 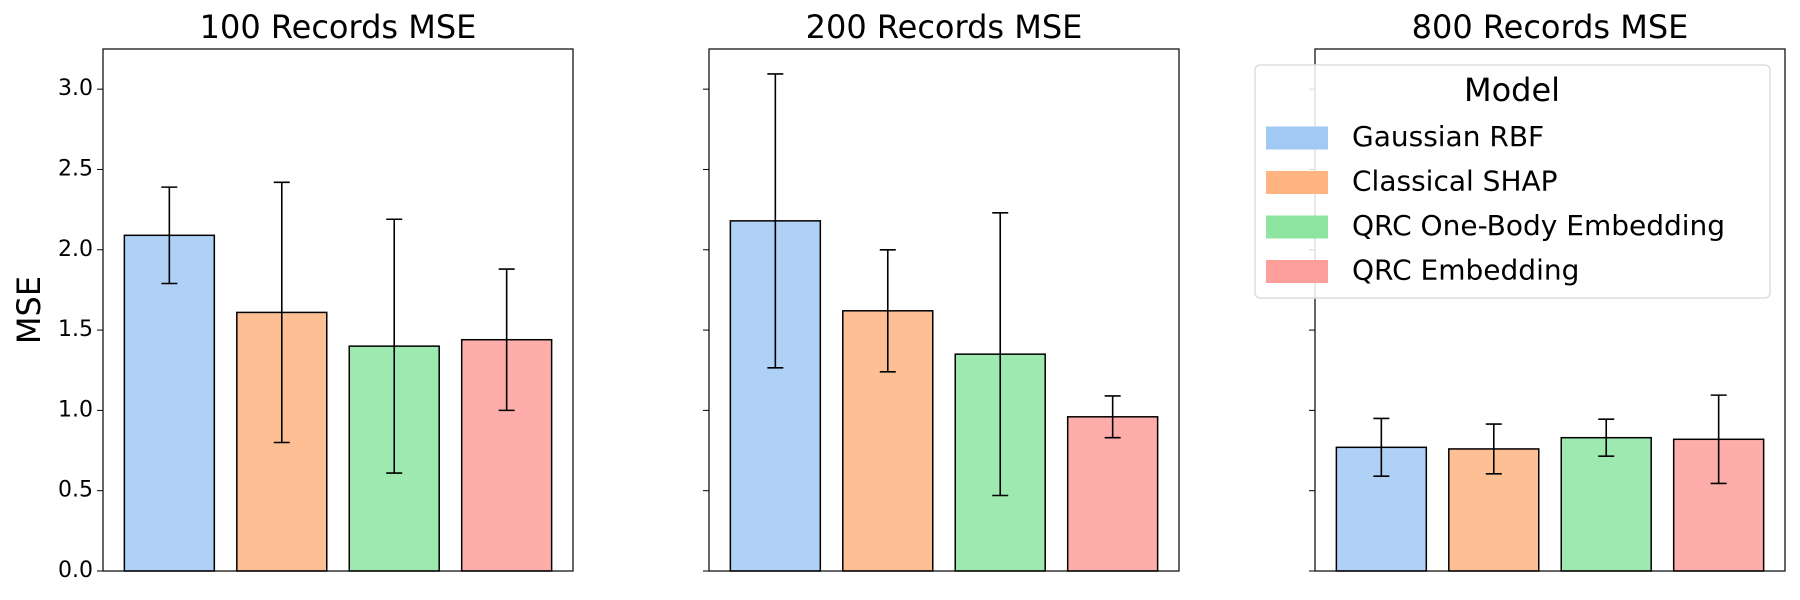 What do you see at coordinates (75, 249) in the screenshot?
I see `y-tick-label: 2.0` at bounding box center [75, 249].